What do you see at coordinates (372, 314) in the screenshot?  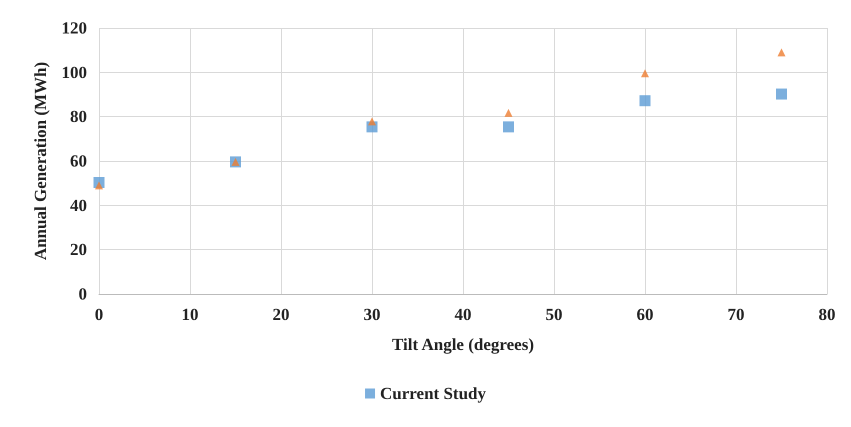 I see `x-tick-label: 30` at bounding box center [372, 314].